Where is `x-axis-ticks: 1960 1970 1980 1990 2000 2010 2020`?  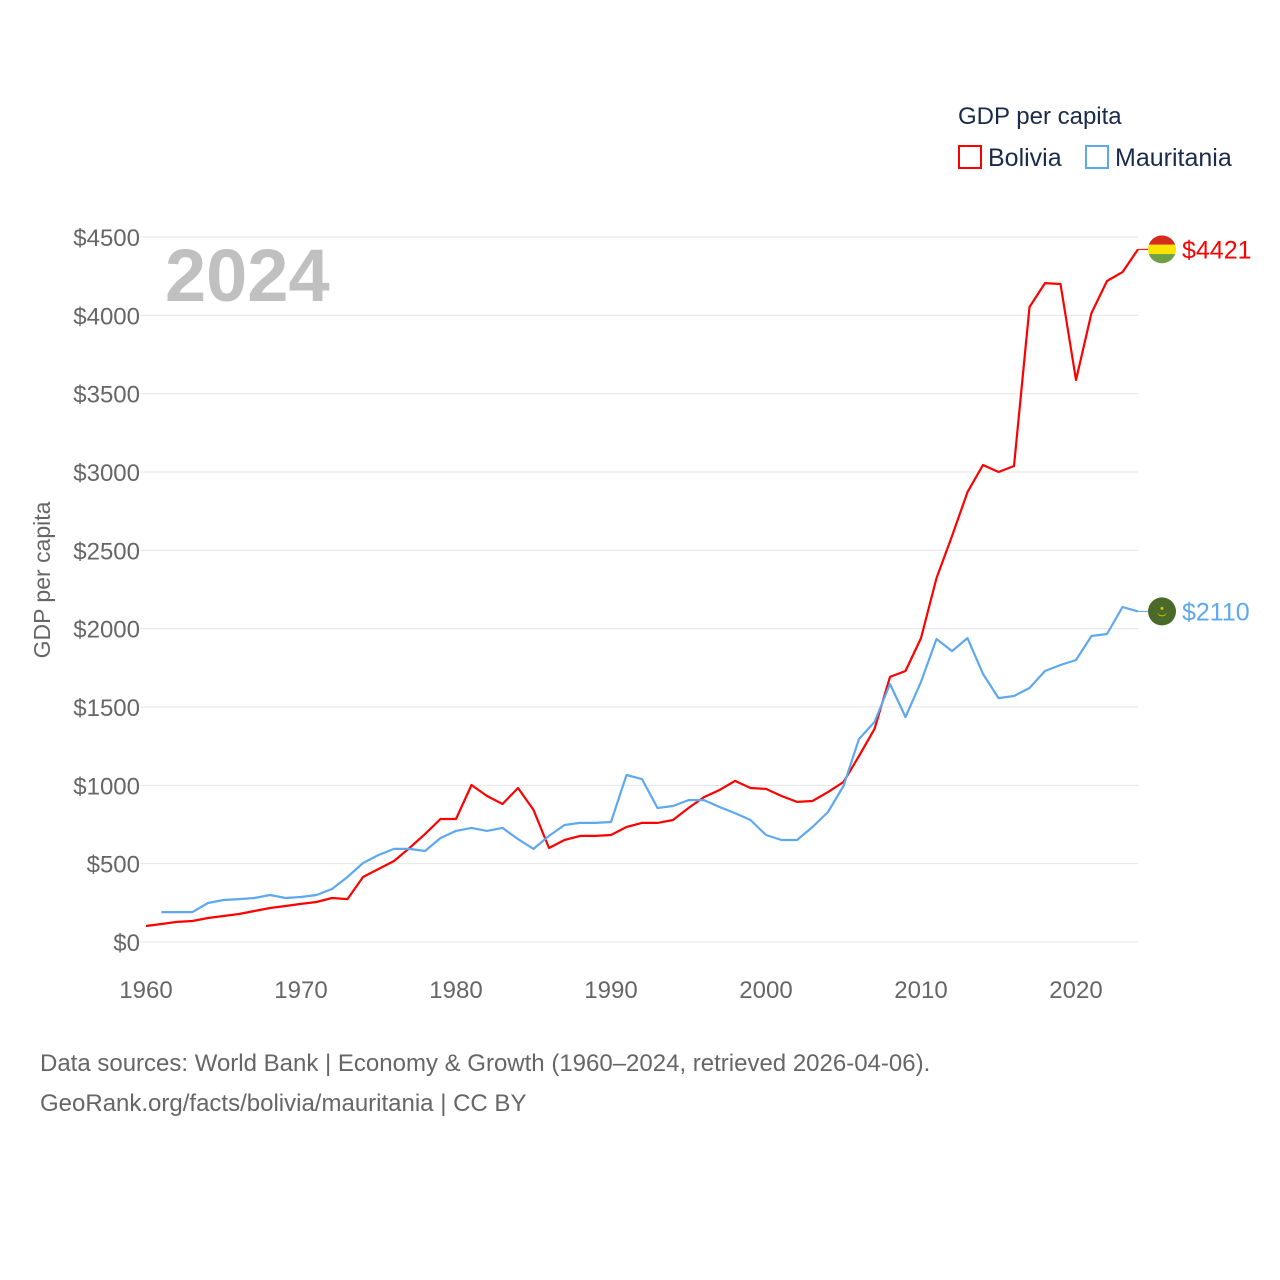 x-axis-ticks: 1960 1970 1980 1990 2000 2010 2020 is located at coordinates (610, 990).